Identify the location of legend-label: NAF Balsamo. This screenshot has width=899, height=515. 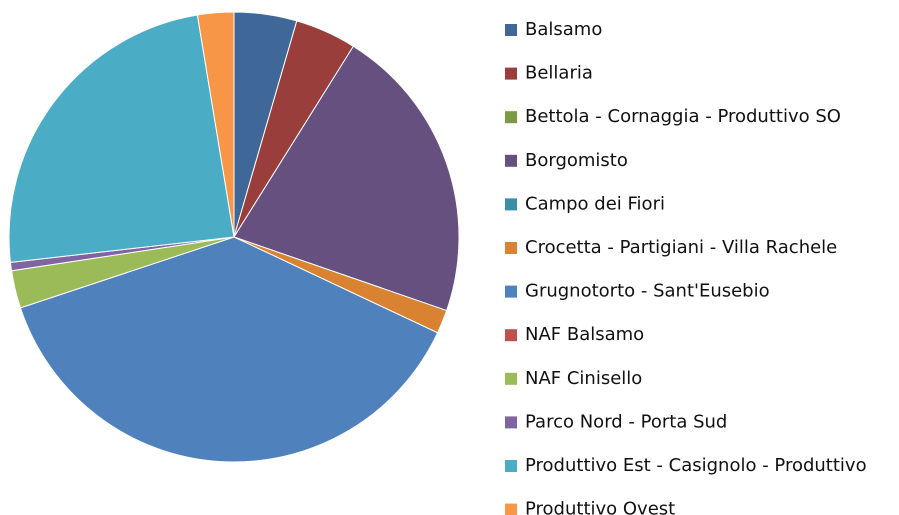
(584, 334).